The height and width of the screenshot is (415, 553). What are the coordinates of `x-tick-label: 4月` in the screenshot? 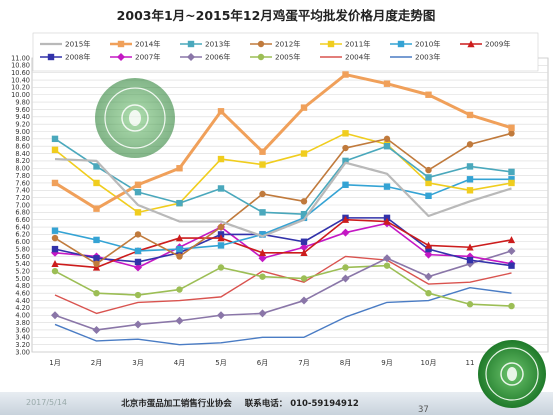 It's located at (179, 363).